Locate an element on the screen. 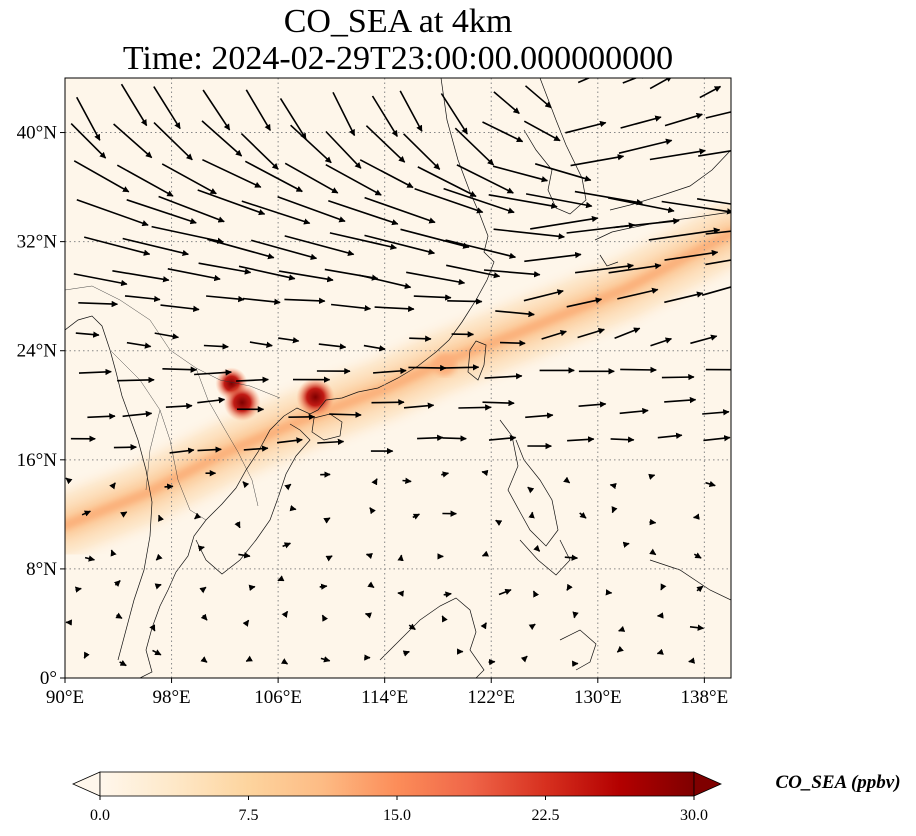  coastline-bay-bengal is located at coordinates (109, 488).